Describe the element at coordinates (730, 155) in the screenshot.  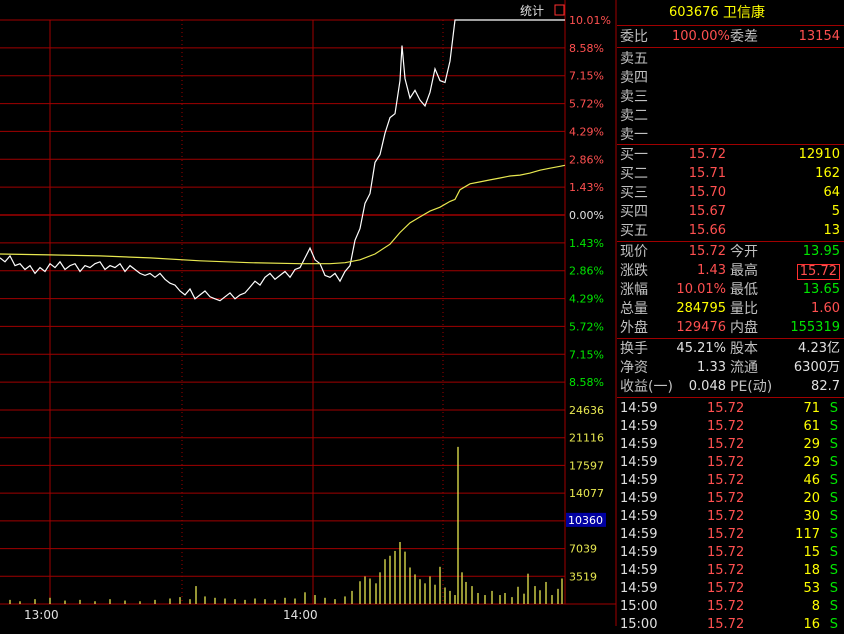
I see `bid-row: 买一 15.72 12910` at that location.